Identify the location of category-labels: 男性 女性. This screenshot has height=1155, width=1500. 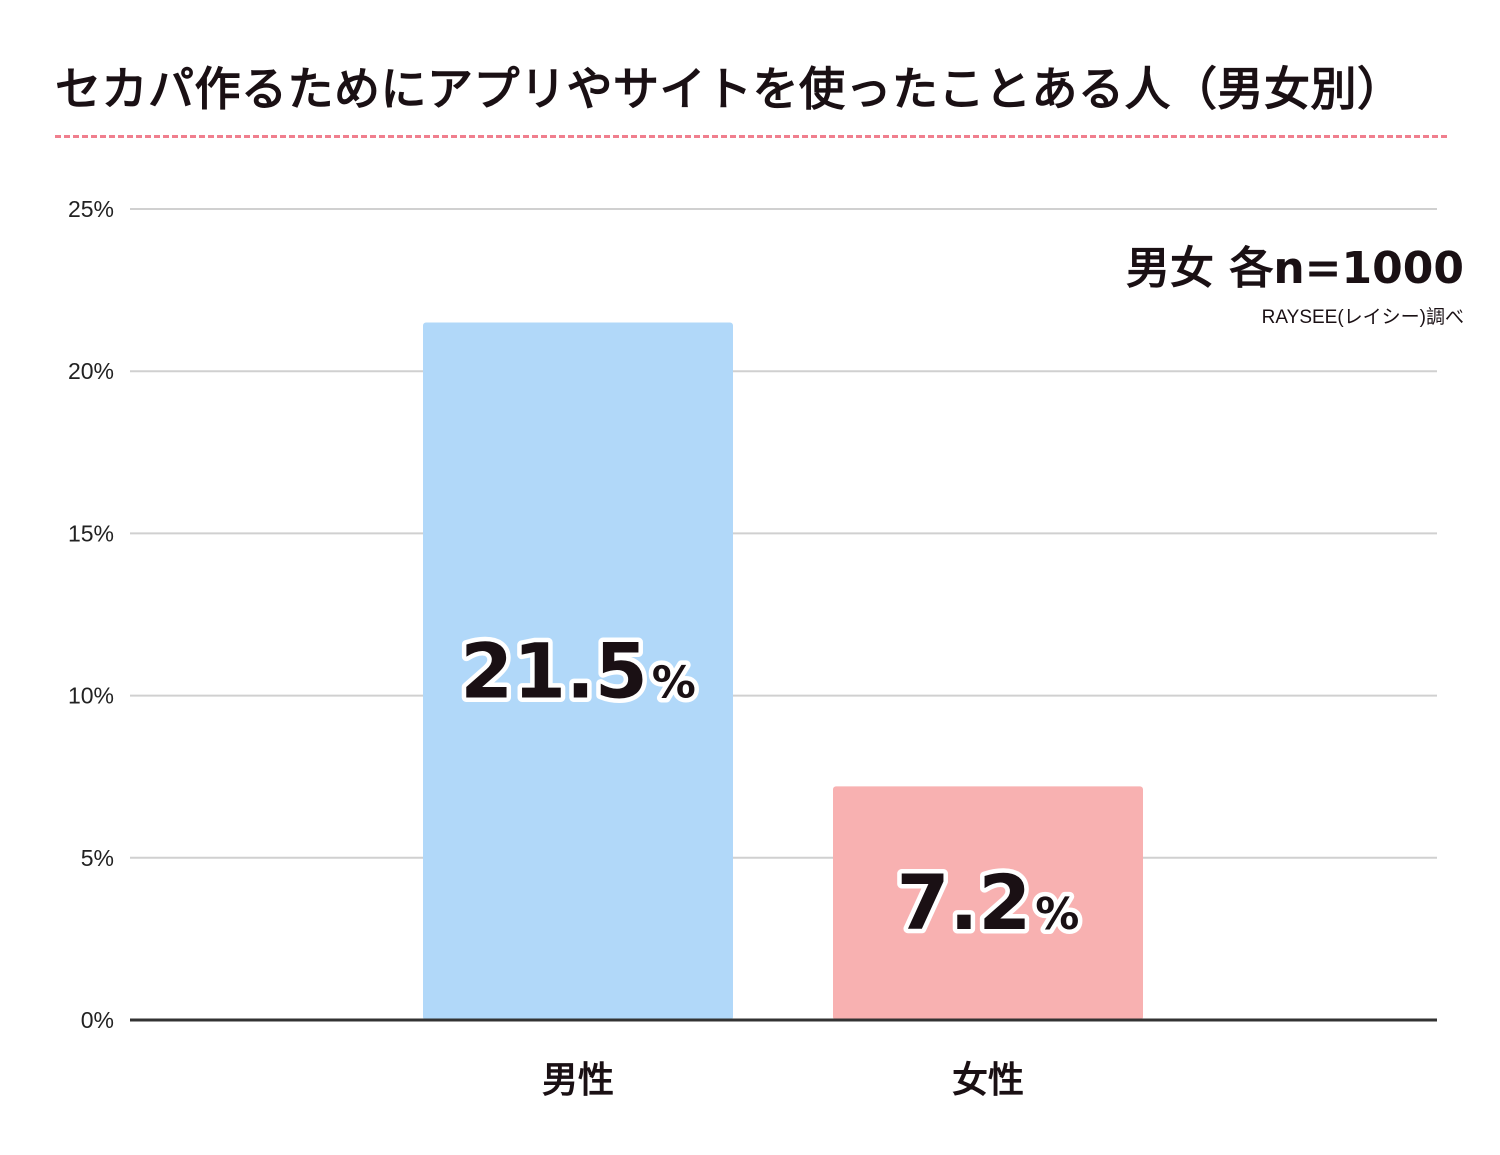
(783, 1080).